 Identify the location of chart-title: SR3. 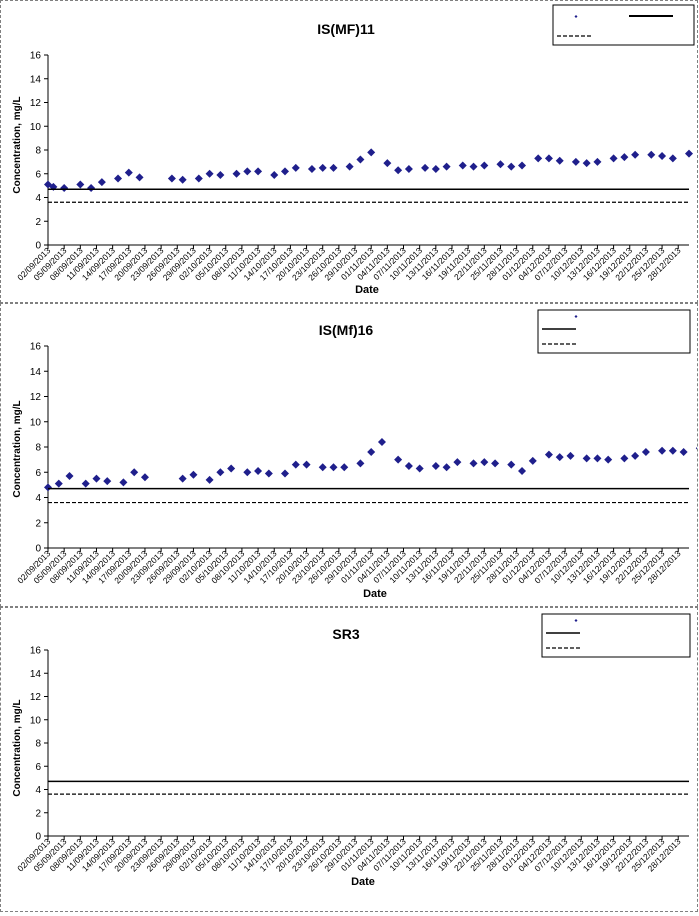
(345, 634).